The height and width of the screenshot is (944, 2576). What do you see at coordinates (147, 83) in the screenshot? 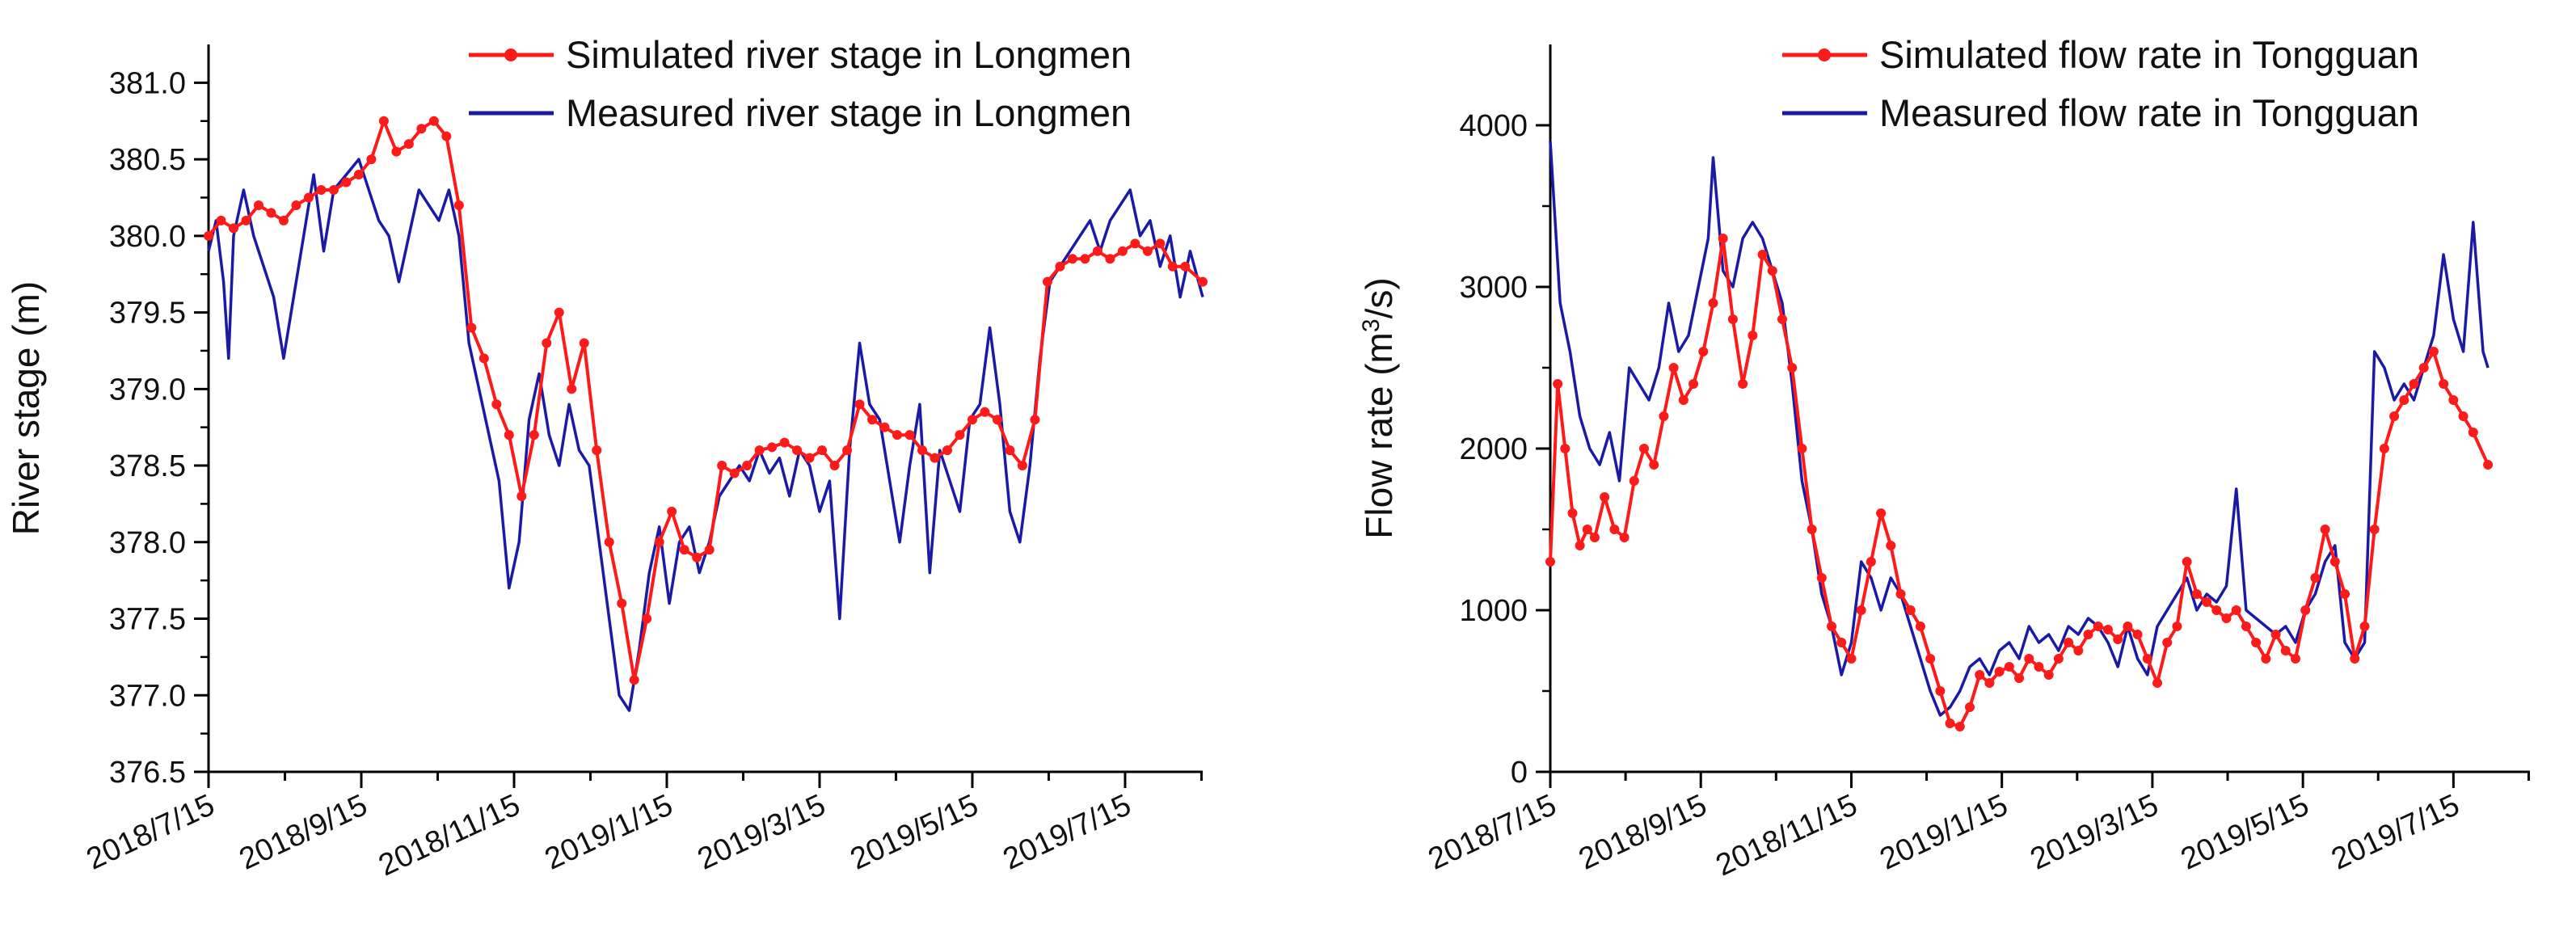
I see `y-tick-label: 381.0` at bounding box center [147, 83].